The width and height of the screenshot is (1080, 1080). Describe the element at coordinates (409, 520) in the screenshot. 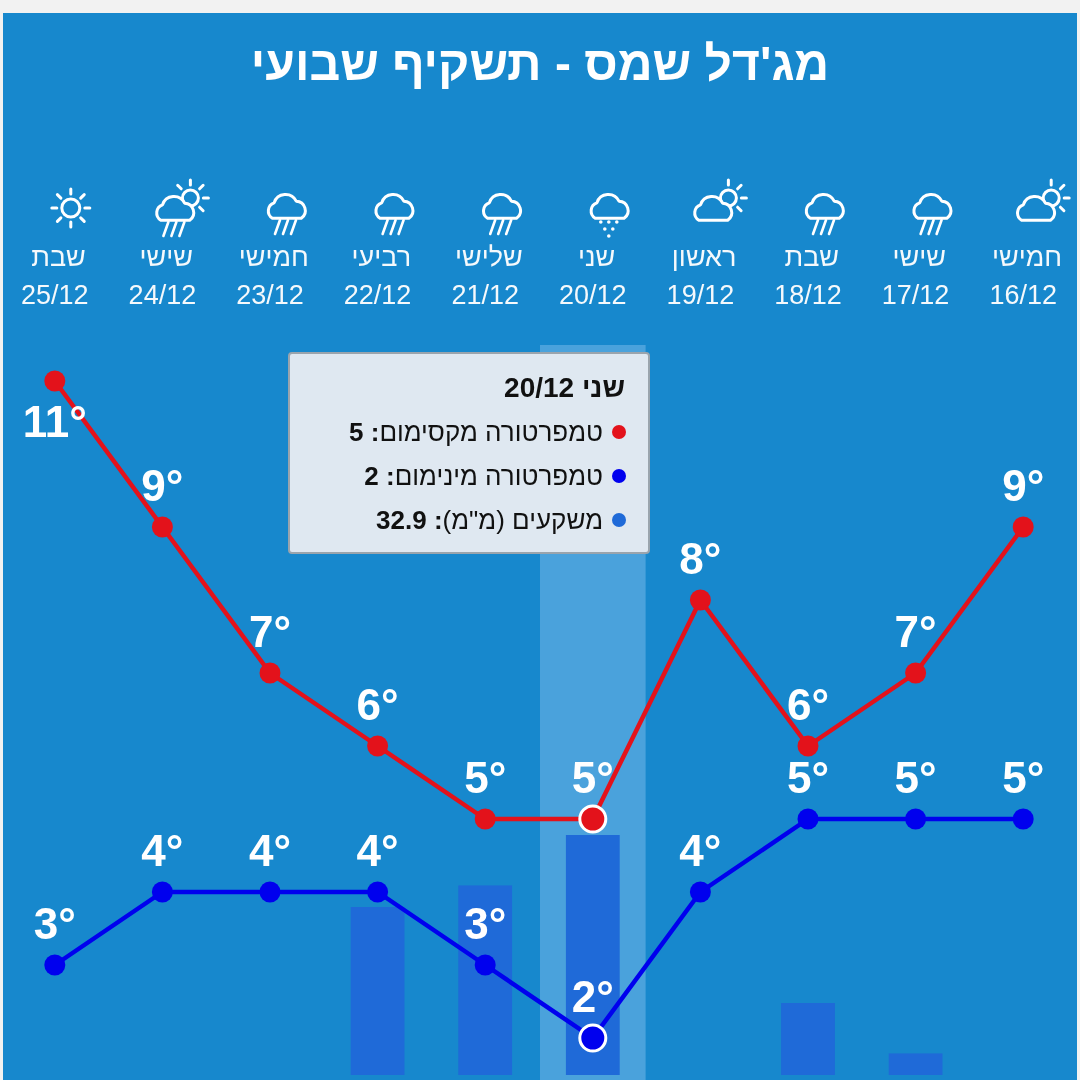

I see `annotation: : 32.9` at that location.